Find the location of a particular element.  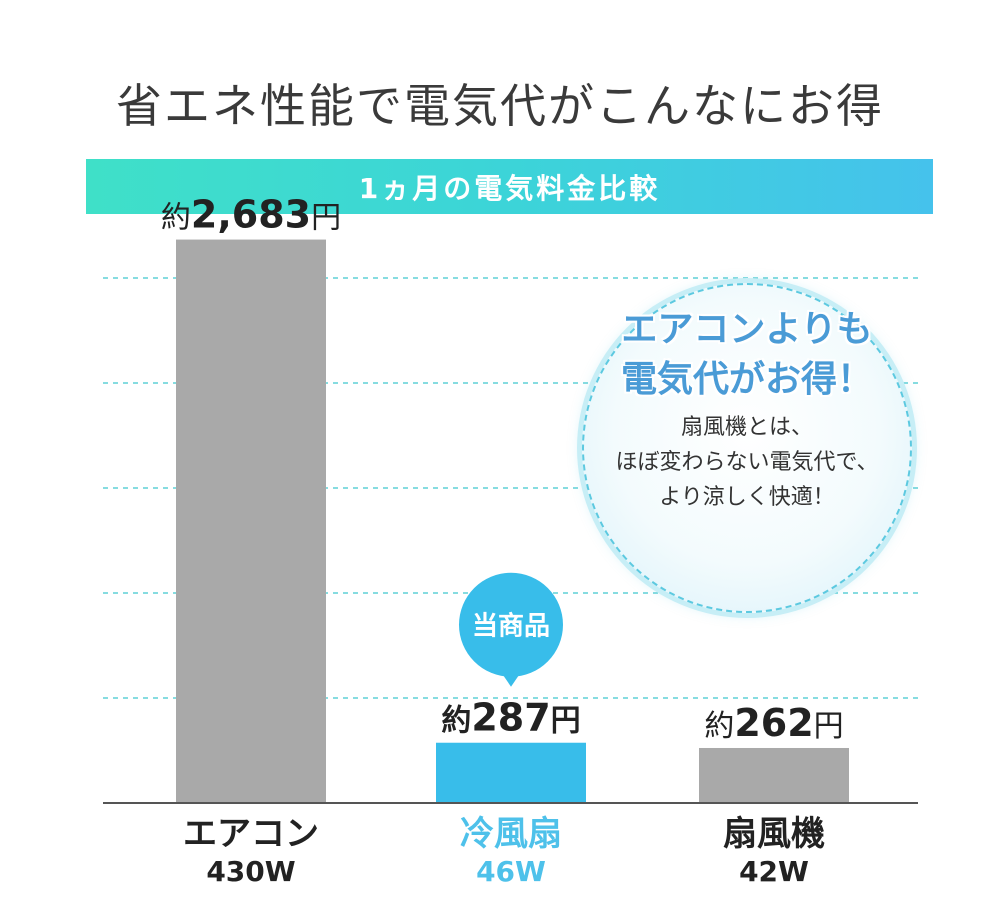

chart-banner: 1ヵ月の電気料金比較 is located at coordinates (509, 186).